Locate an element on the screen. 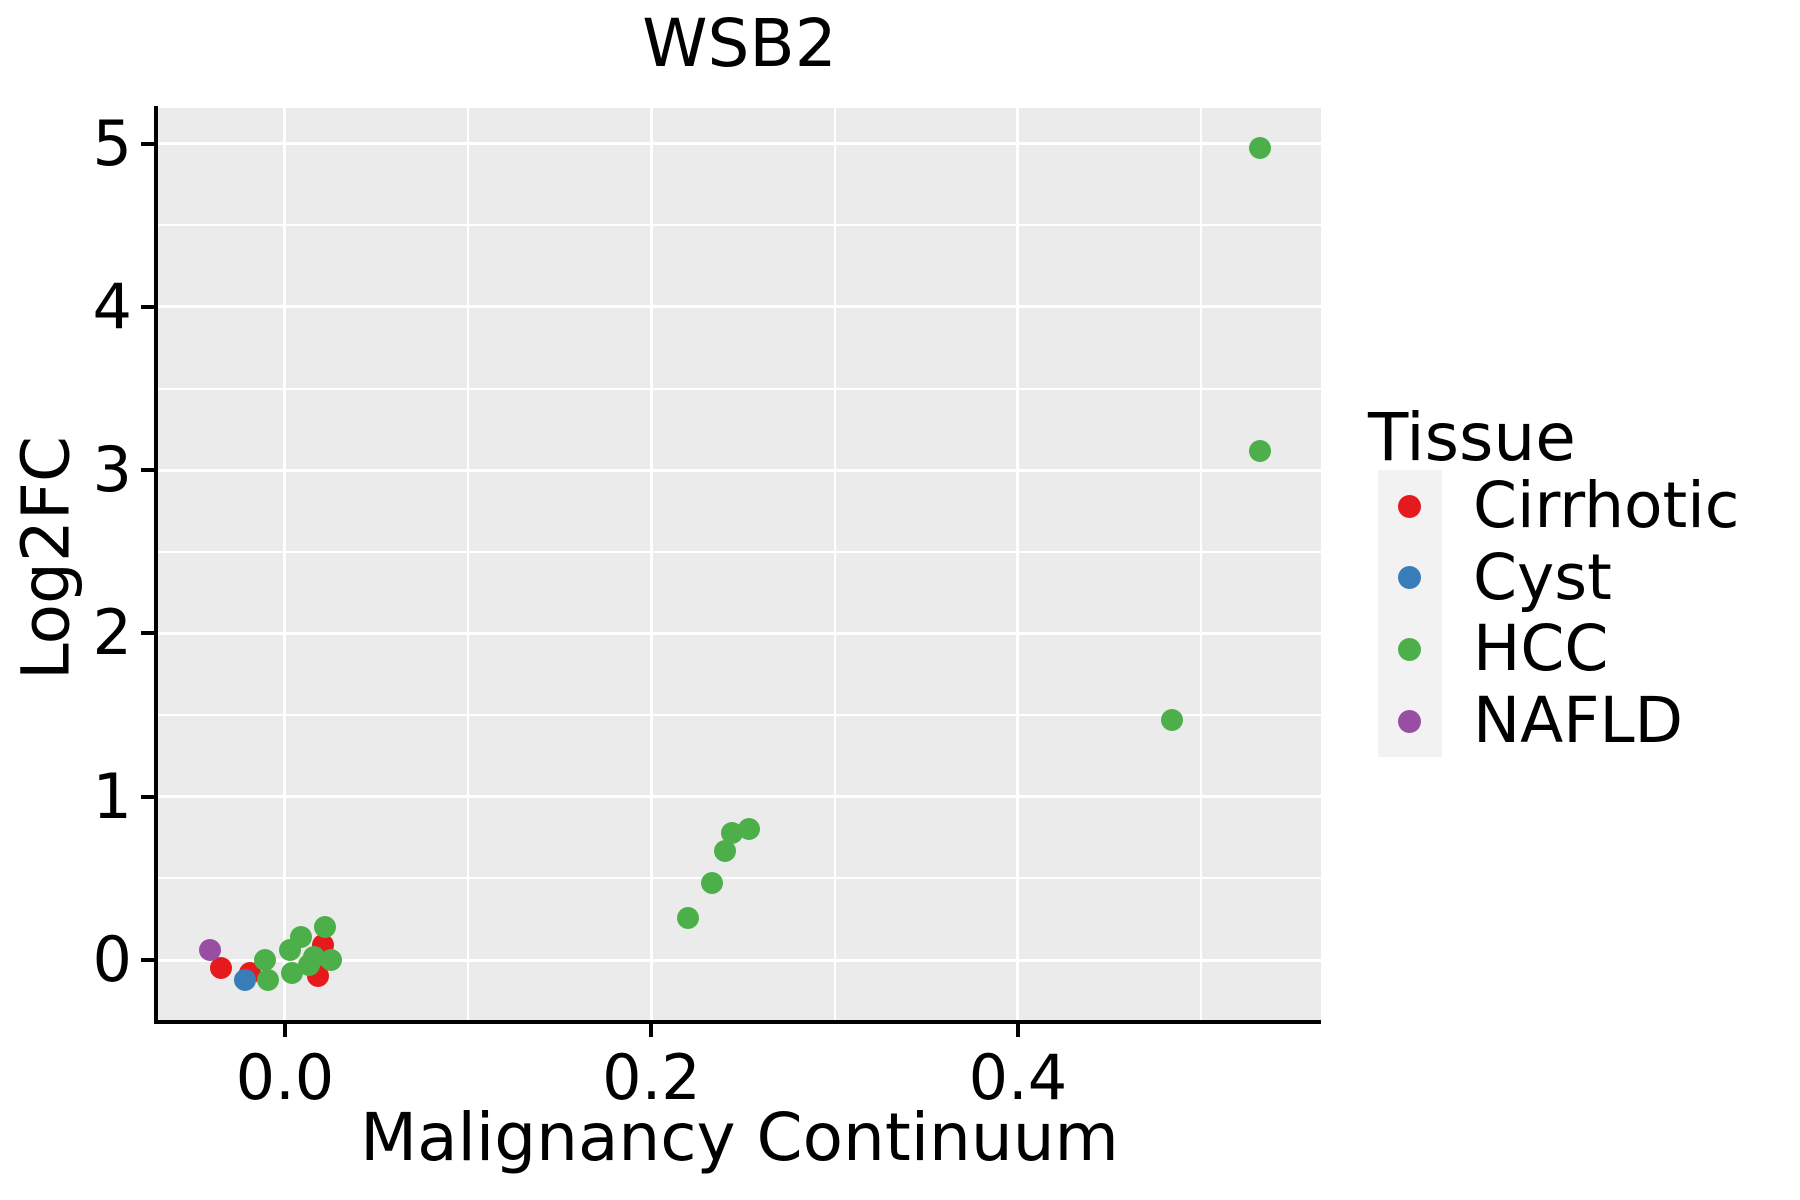  y-tick-label: 2 is located at coordinates (112, 633).